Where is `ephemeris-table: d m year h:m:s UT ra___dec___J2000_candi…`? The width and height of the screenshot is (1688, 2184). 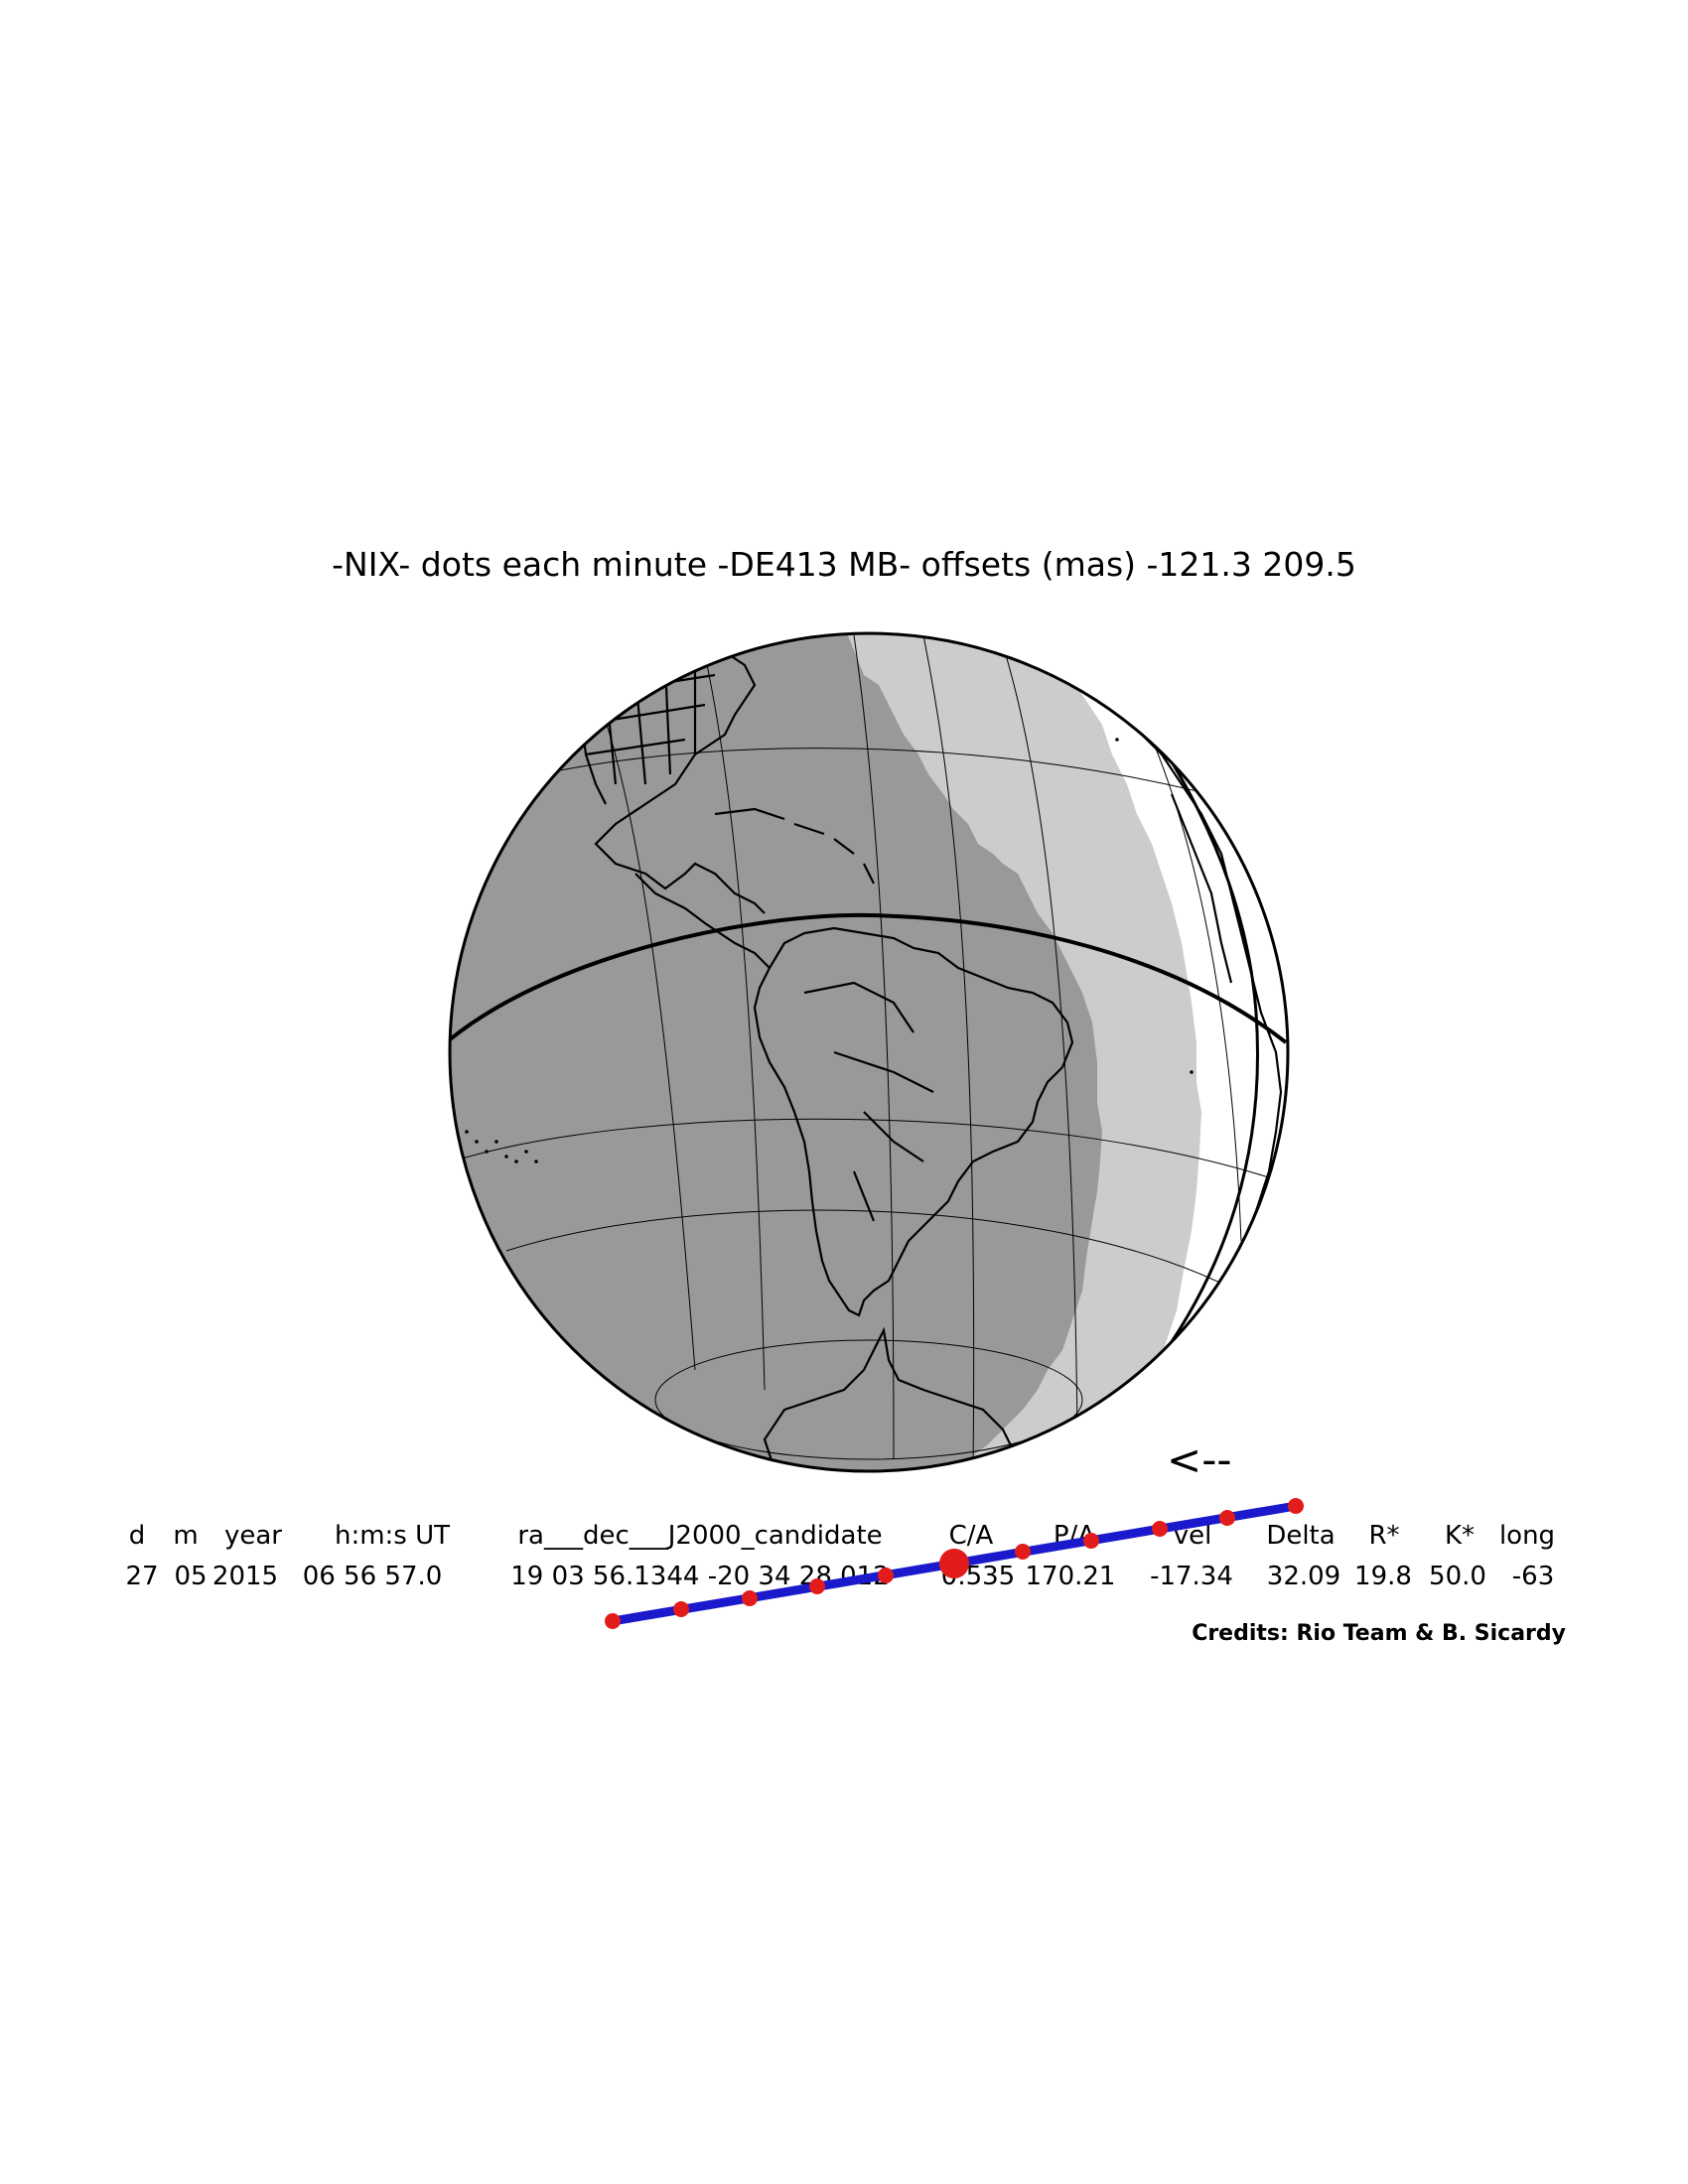
ephemeris-table: d m year h:m:s UT ra___dec___J2000_candi… is located at coordinates (840, 1556).